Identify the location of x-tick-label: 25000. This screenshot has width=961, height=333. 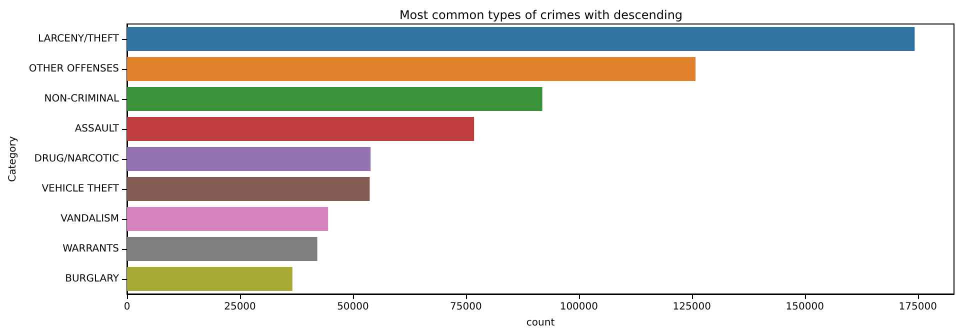
(240, 307).